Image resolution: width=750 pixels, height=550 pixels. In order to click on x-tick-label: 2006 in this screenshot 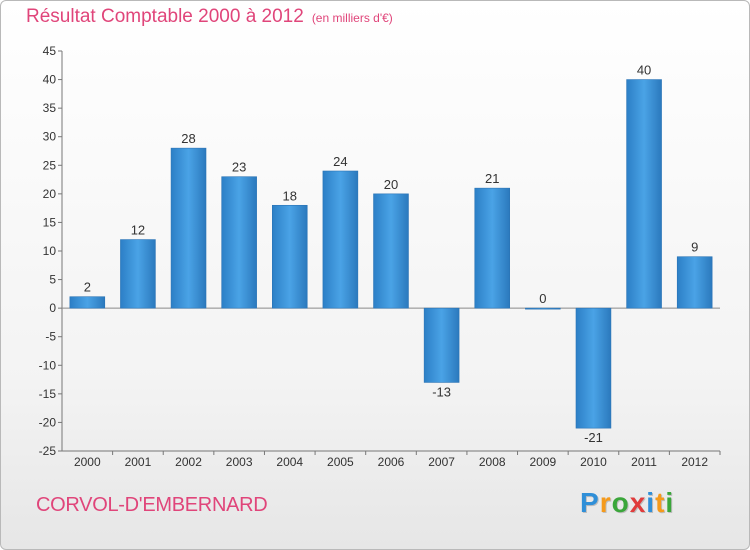, I will do `click(391, 462)`.